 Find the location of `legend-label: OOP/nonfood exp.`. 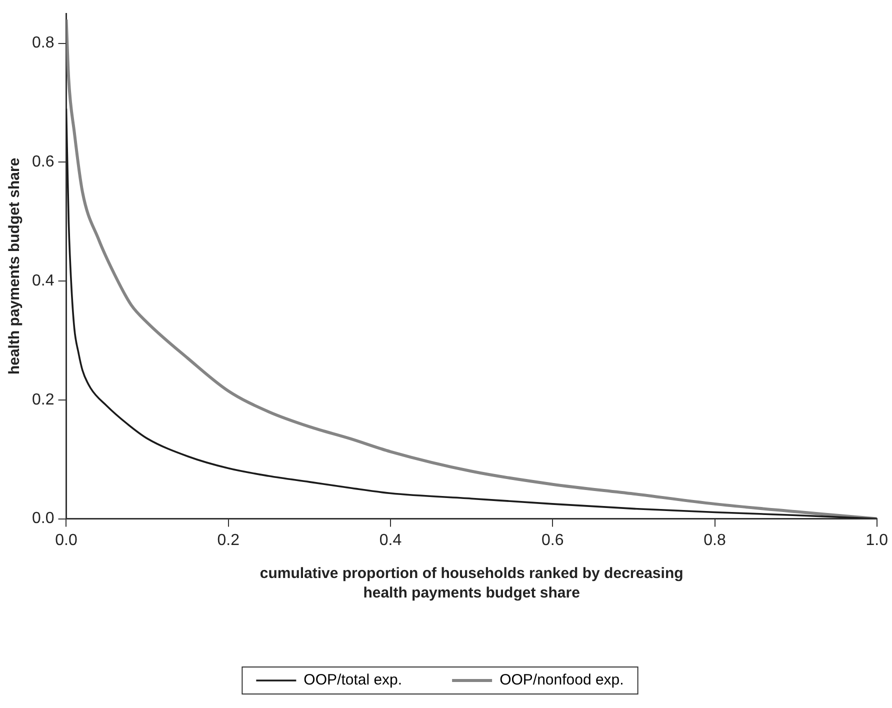

legend-label: OOP/nonfood exp. is located at coordinates (562, 680).